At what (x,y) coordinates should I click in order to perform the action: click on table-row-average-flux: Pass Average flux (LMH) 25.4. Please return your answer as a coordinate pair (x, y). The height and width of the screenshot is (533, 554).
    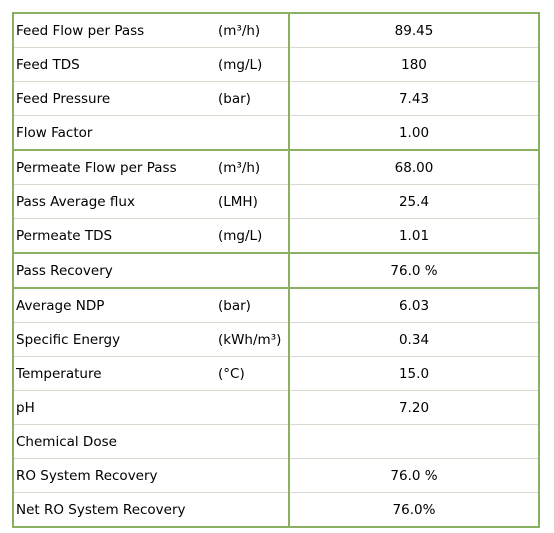
    Looking at the image, I should click on (276, 201).